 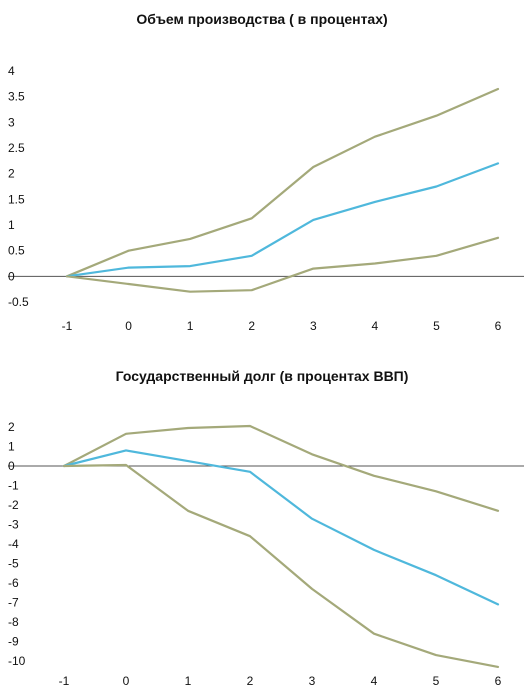 What do you see at coordinates (13, 486) in the screenshot?
I see `y-tick-label: -1` at bounding box center [13, 486].